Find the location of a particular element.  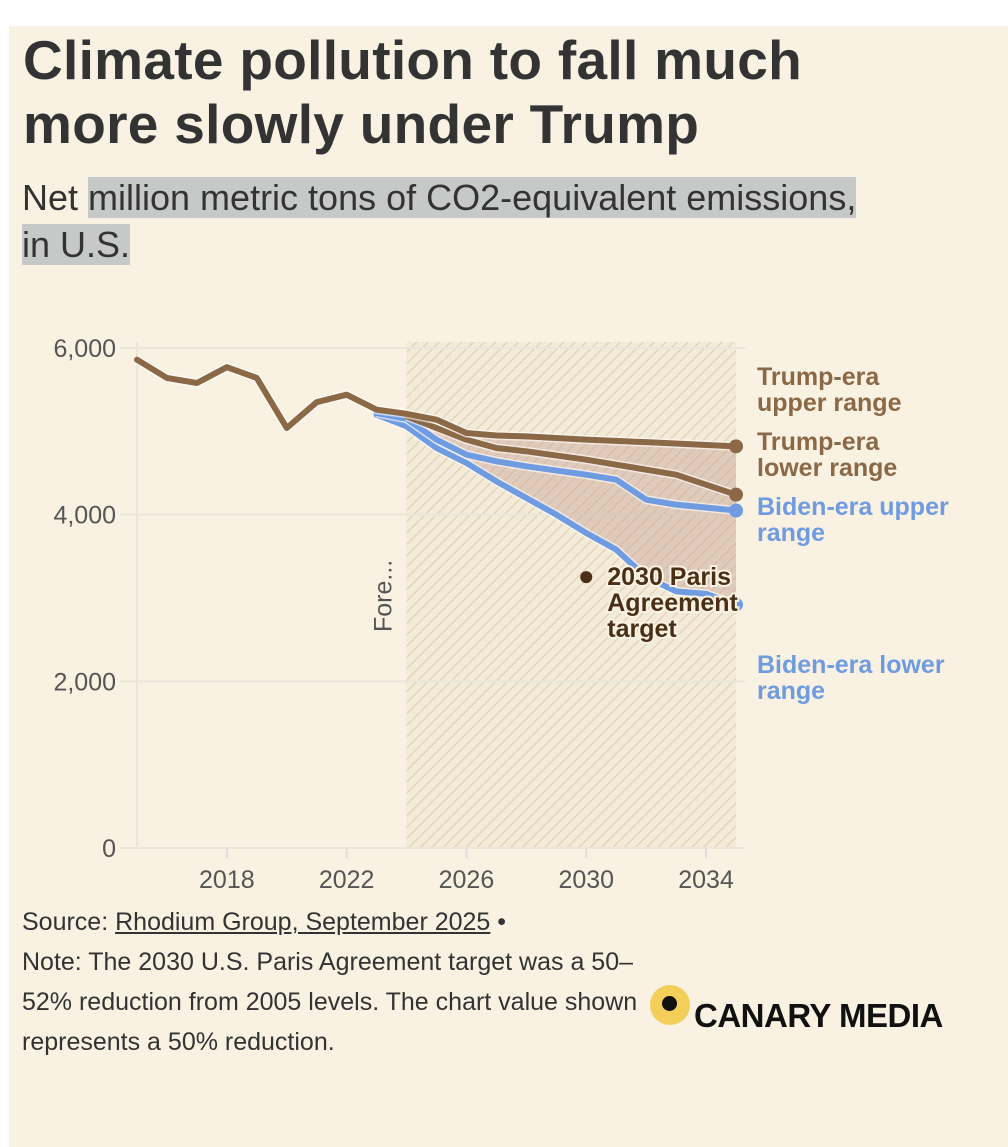

y-tick-label: 6,000 is located at coordinates (84, 349).